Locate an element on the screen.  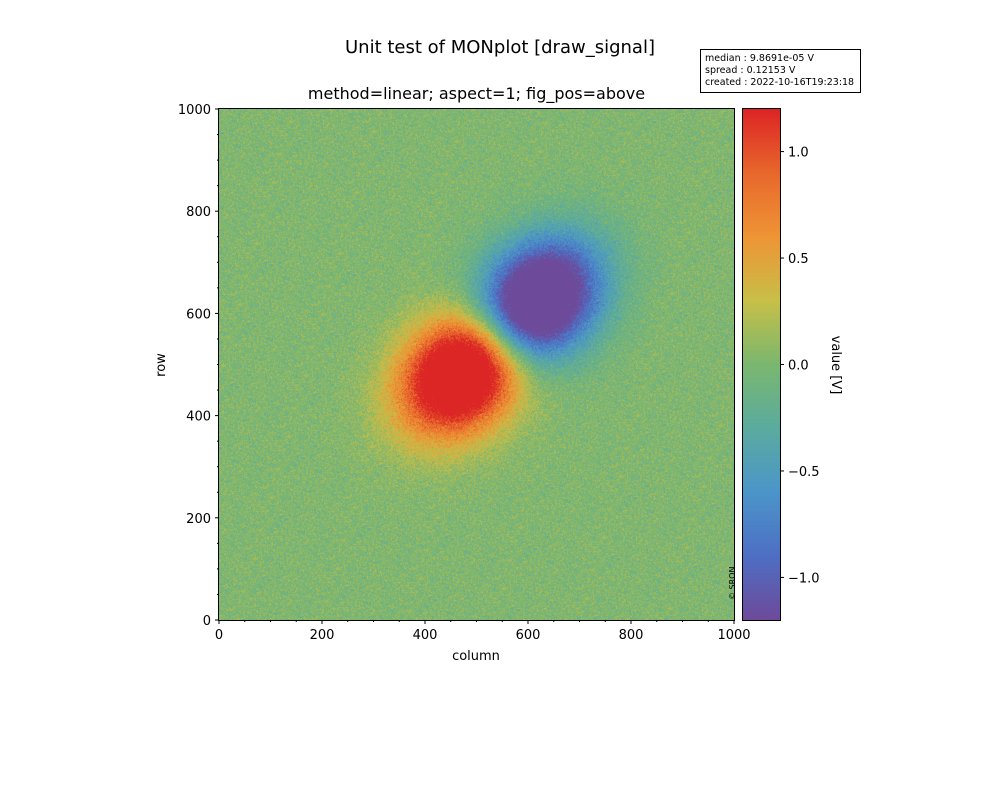
y-tick-label: 800 is located at coordinates (198, 212).